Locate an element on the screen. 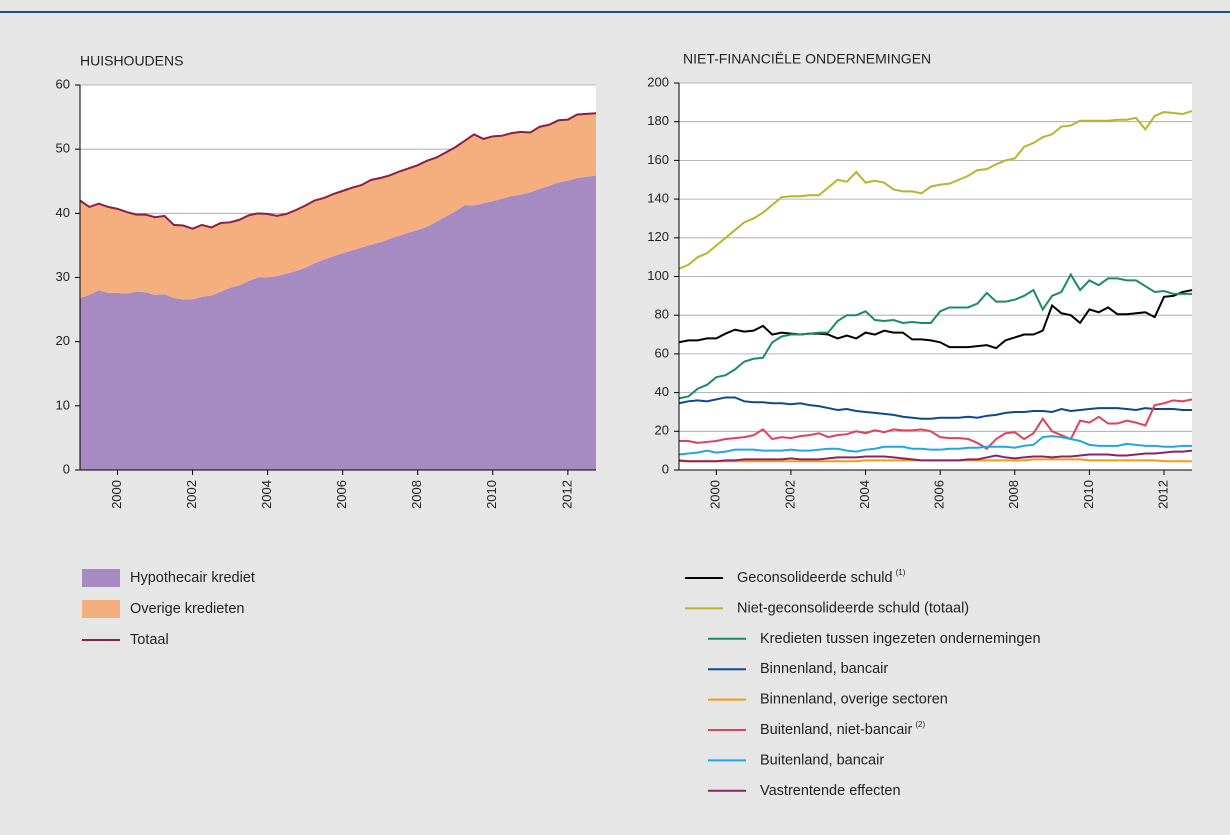 This screenshot has height=835, width=1230. y-tick-label: 30 is located at coordinates (63, 276).